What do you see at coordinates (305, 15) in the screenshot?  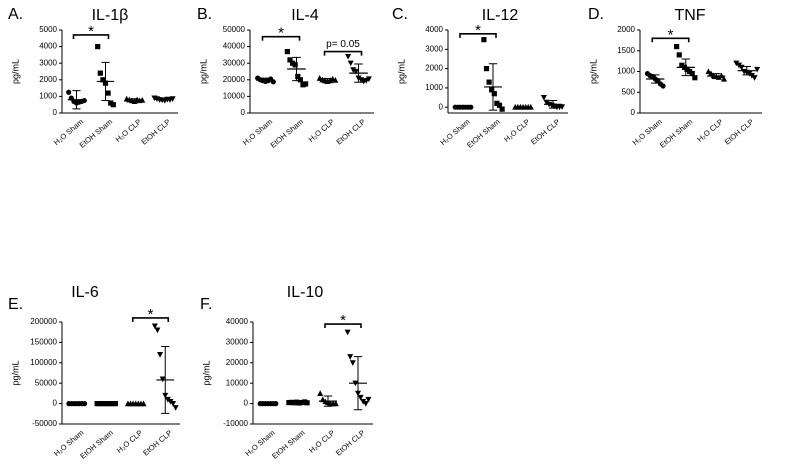 I see `panel-title: IL-4` at bounding box center [305, 15].